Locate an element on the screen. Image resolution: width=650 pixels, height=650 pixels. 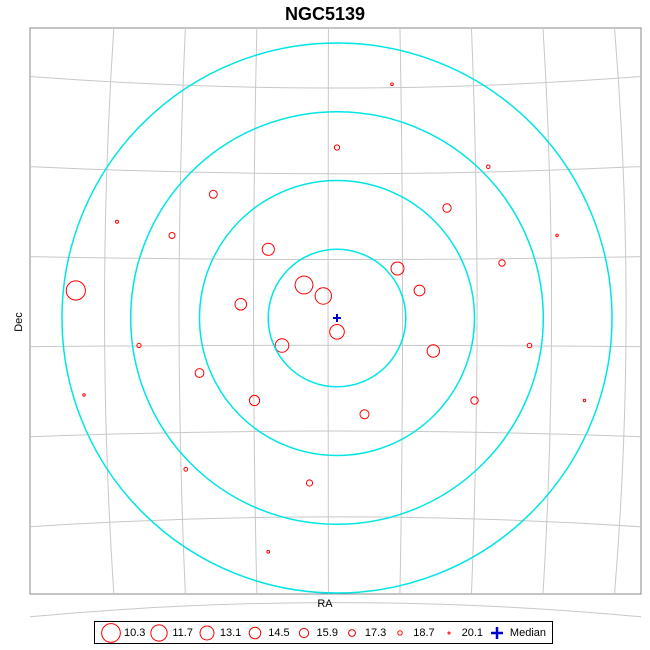
legend-label: 13.1 is located at coordinates (230, 632).